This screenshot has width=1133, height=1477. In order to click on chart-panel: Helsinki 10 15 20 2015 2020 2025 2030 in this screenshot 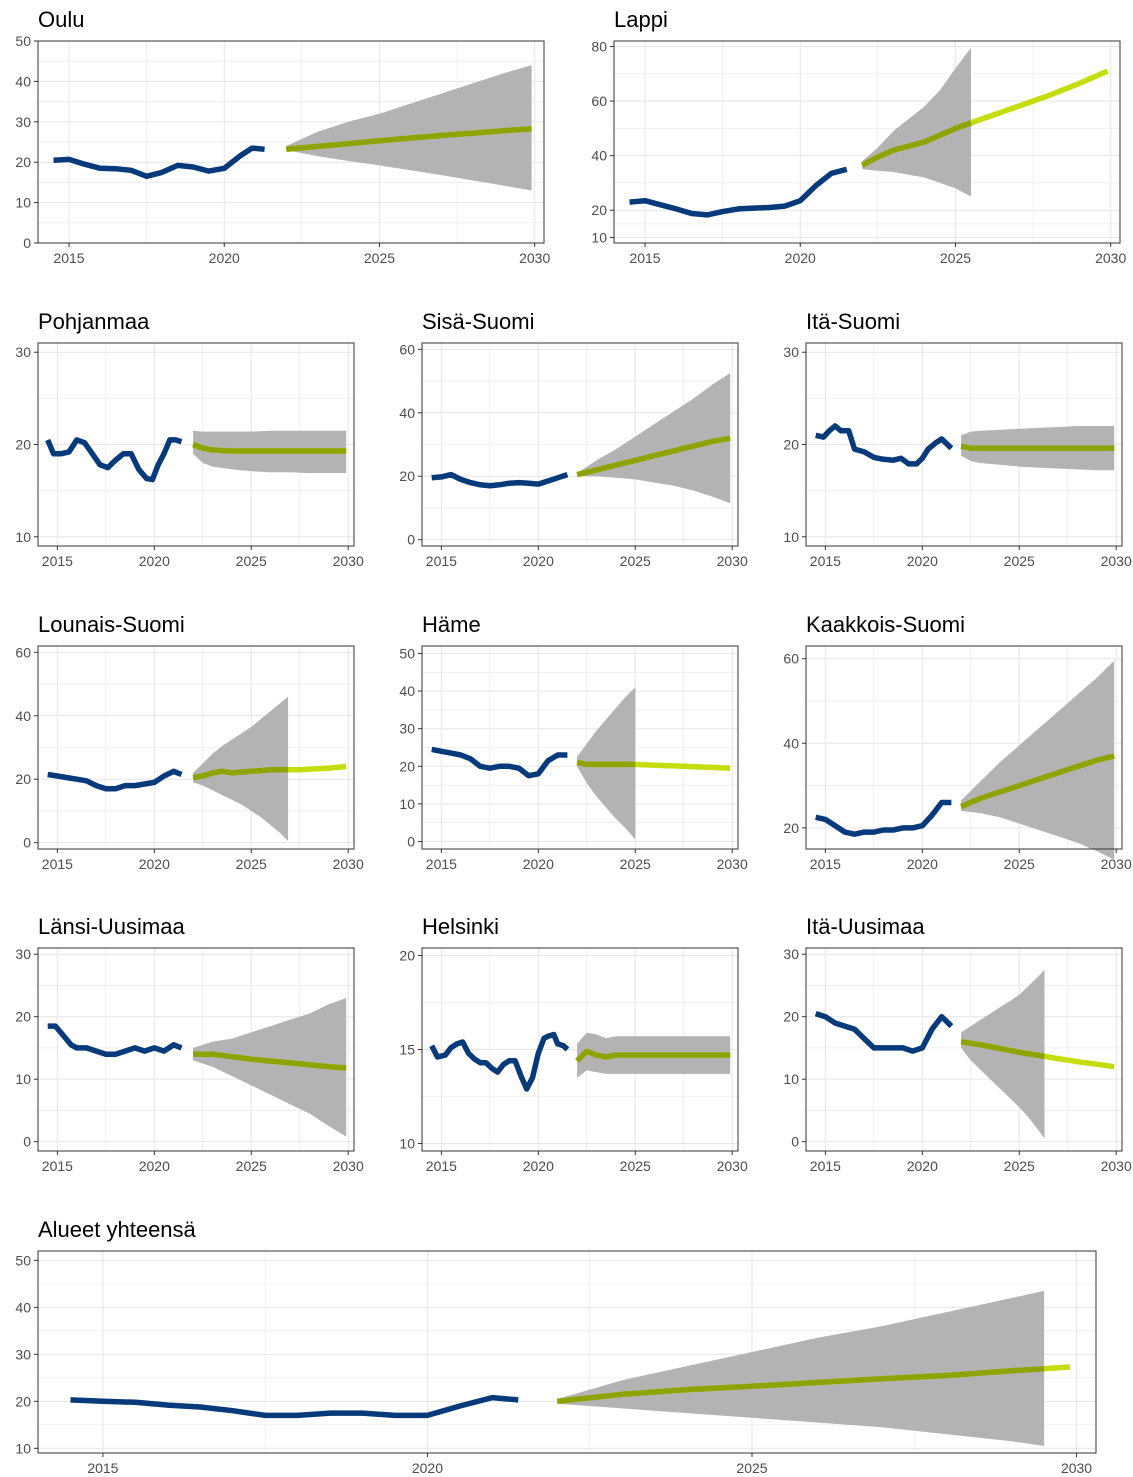, I will do `click(573, 1044)`.